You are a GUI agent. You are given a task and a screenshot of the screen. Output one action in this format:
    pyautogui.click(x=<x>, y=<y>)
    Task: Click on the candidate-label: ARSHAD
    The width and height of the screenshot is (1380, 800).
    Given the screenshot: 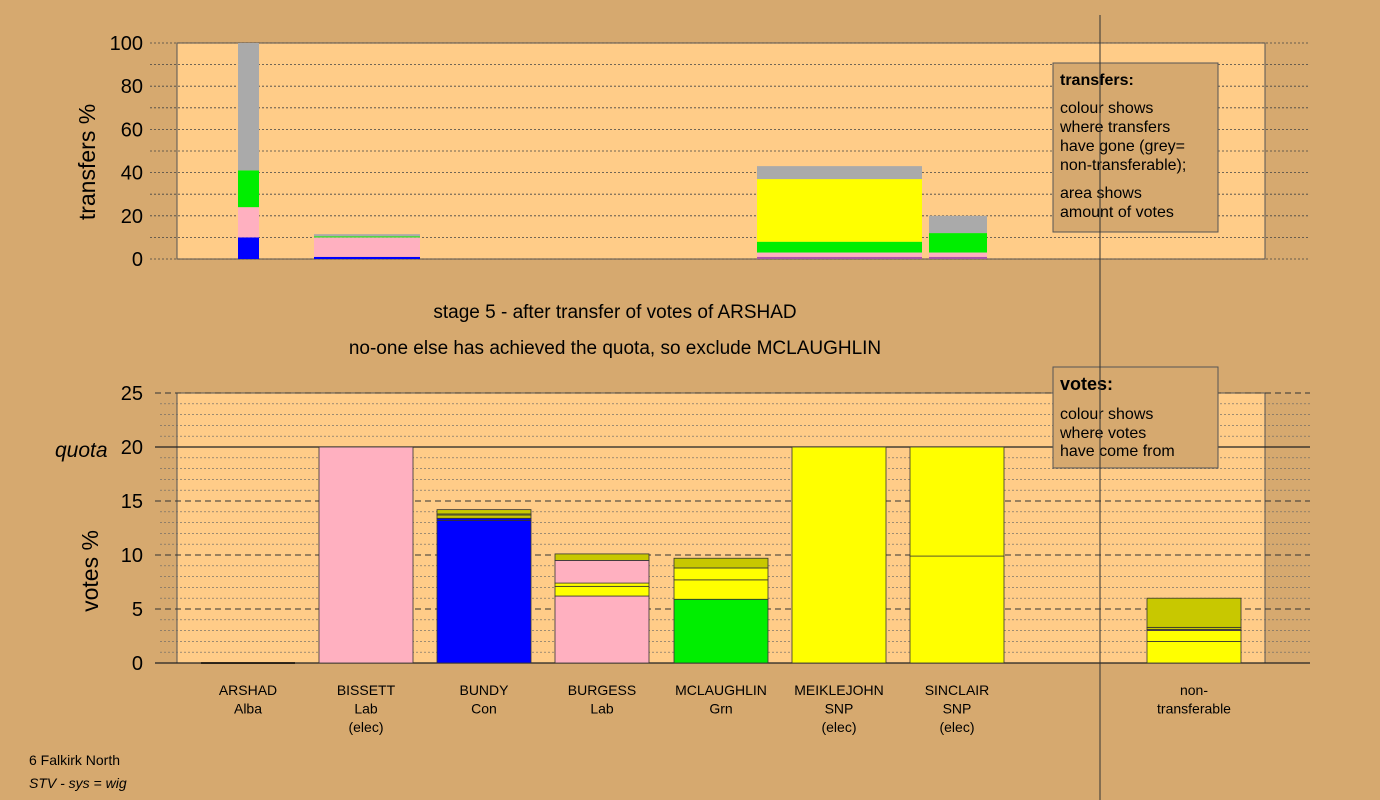 What is the action you would take?
    pyautogui.click(x=248, y=690)
    